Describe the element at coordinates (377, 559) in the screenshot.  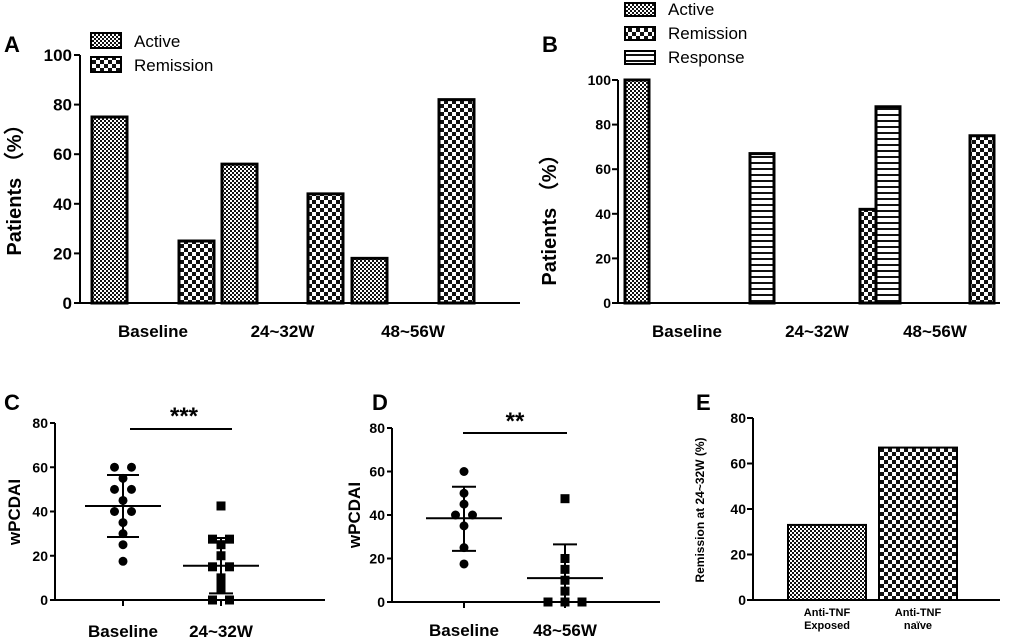
I see `panel-d-y-tick-label: 20` at that location.